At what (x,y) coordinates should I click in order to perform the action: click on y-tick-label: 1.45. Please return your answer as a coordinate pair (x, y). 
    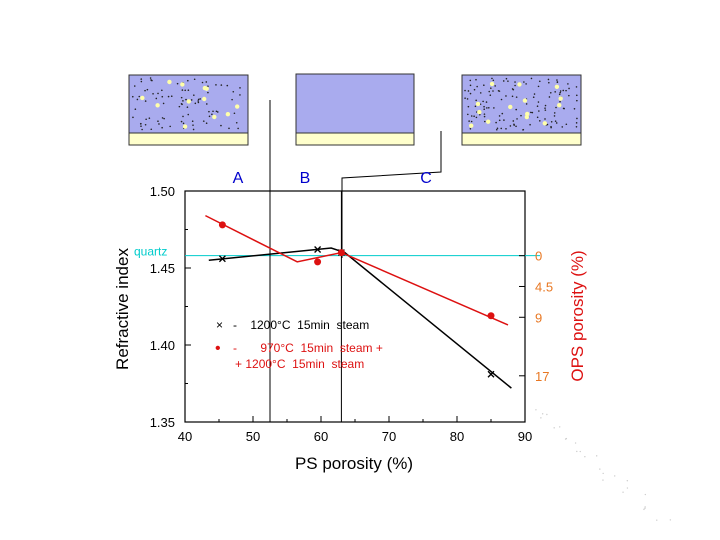
    Looking at the image, I should click on (162, 268).